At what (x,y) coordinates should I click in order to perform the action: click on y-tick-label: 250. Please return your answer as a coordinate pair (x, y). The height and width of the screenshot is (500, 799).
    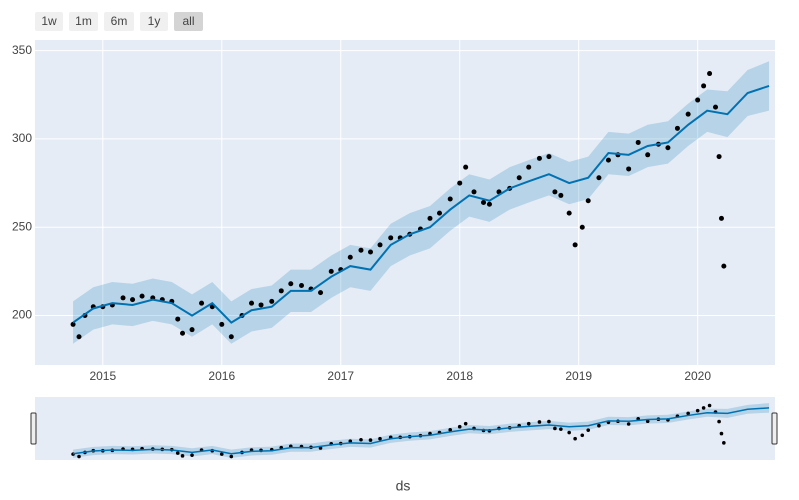
    Looking at the image, I should click on (22, 226).